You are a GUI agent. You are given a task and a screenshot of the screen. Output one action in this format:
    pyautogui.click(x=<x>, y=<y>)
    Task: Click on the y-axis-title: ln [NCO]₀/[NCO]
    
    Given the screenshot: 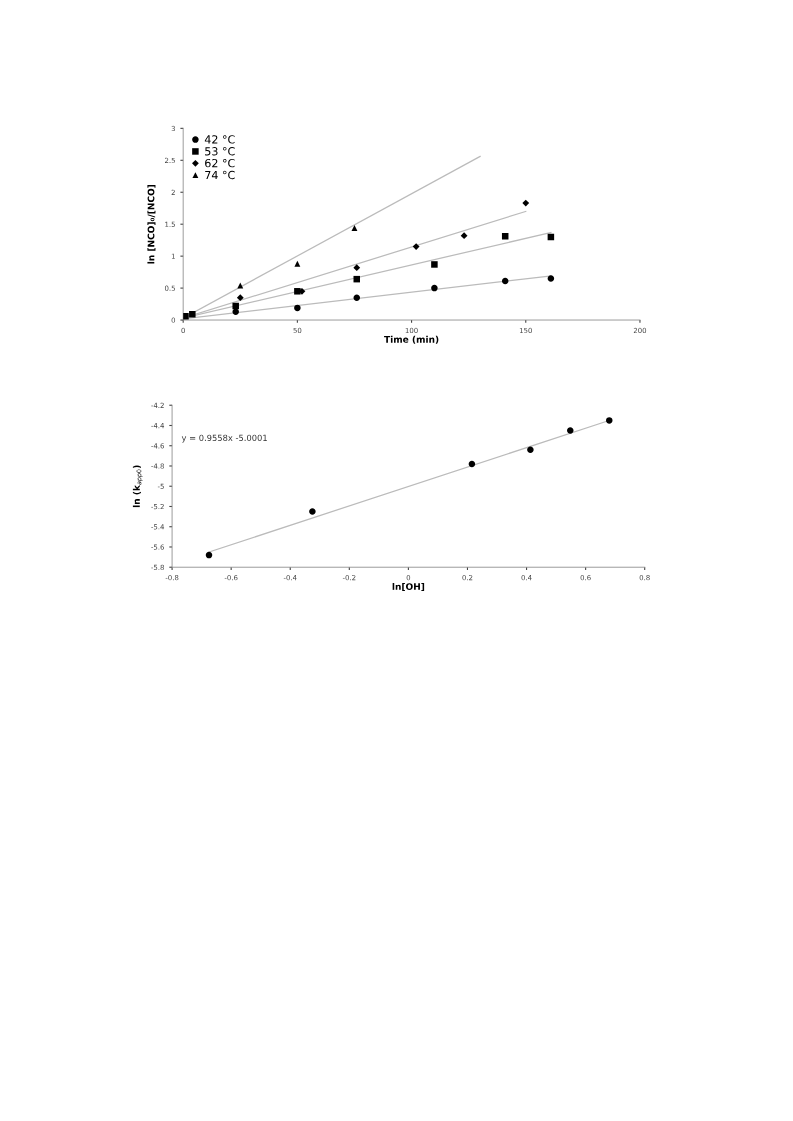 What is the action you would take?
    pyautogui.click(x=151, y=224)
    